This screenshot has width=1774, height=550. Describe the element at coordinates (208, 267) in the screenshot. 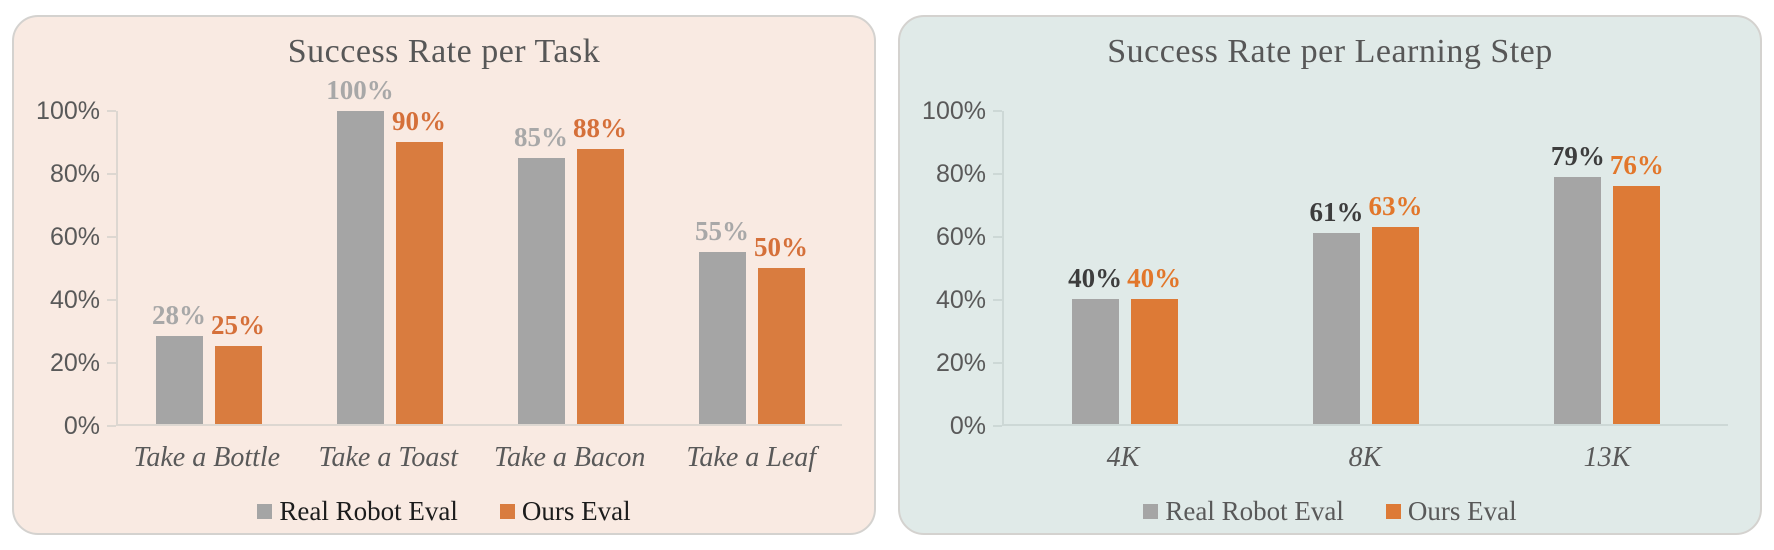

I see `bar-group: 28% 25%` at that location.